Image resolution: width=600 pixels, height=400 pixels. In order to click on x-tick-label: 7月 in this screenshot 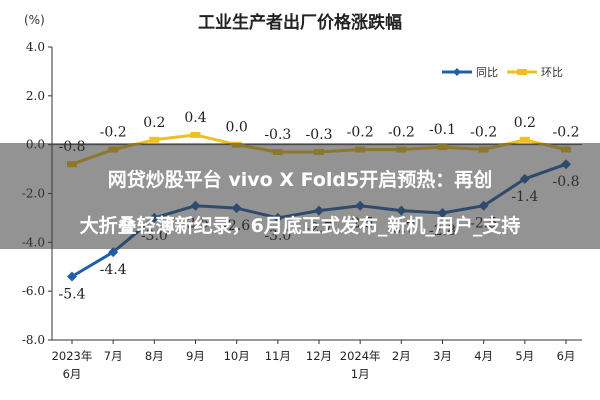, I will do `click(113, 356)`.